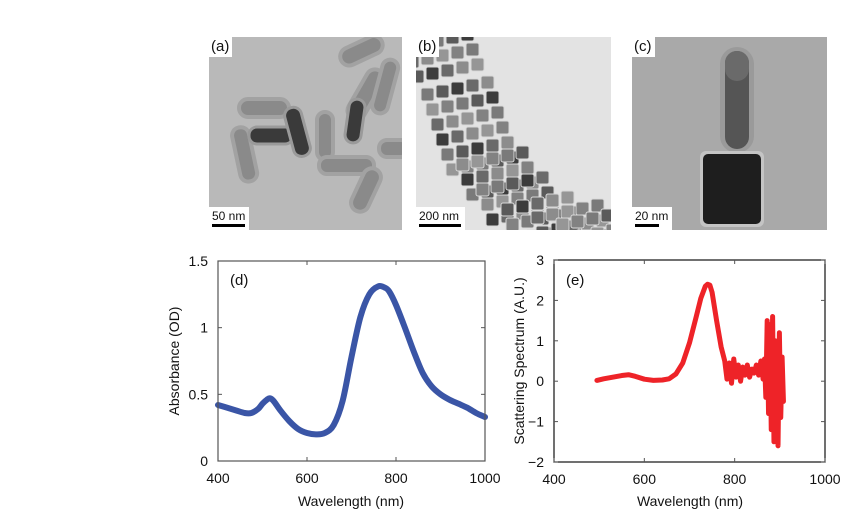  I want to click on nanorods-micrograph, so click(305, 133).